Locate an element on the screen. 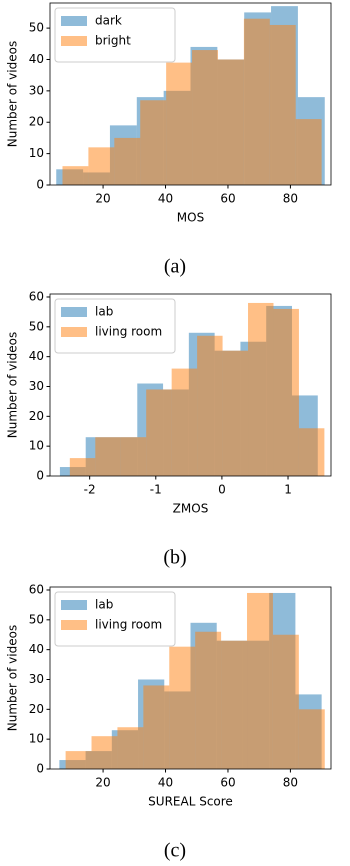 This screenshot has height=866, width=350. x-tick-label: 1 is located at coordinates (288, 490).